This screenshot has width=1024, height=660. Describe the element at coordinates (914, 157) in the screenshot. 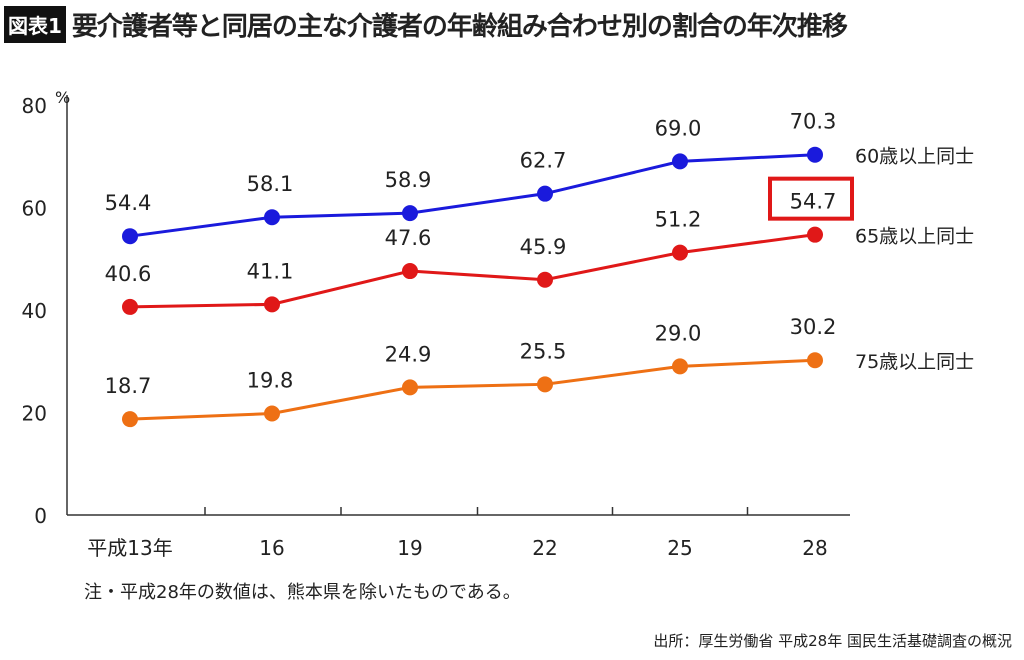

I see `legend-label: 60歳以上同士` at that location.